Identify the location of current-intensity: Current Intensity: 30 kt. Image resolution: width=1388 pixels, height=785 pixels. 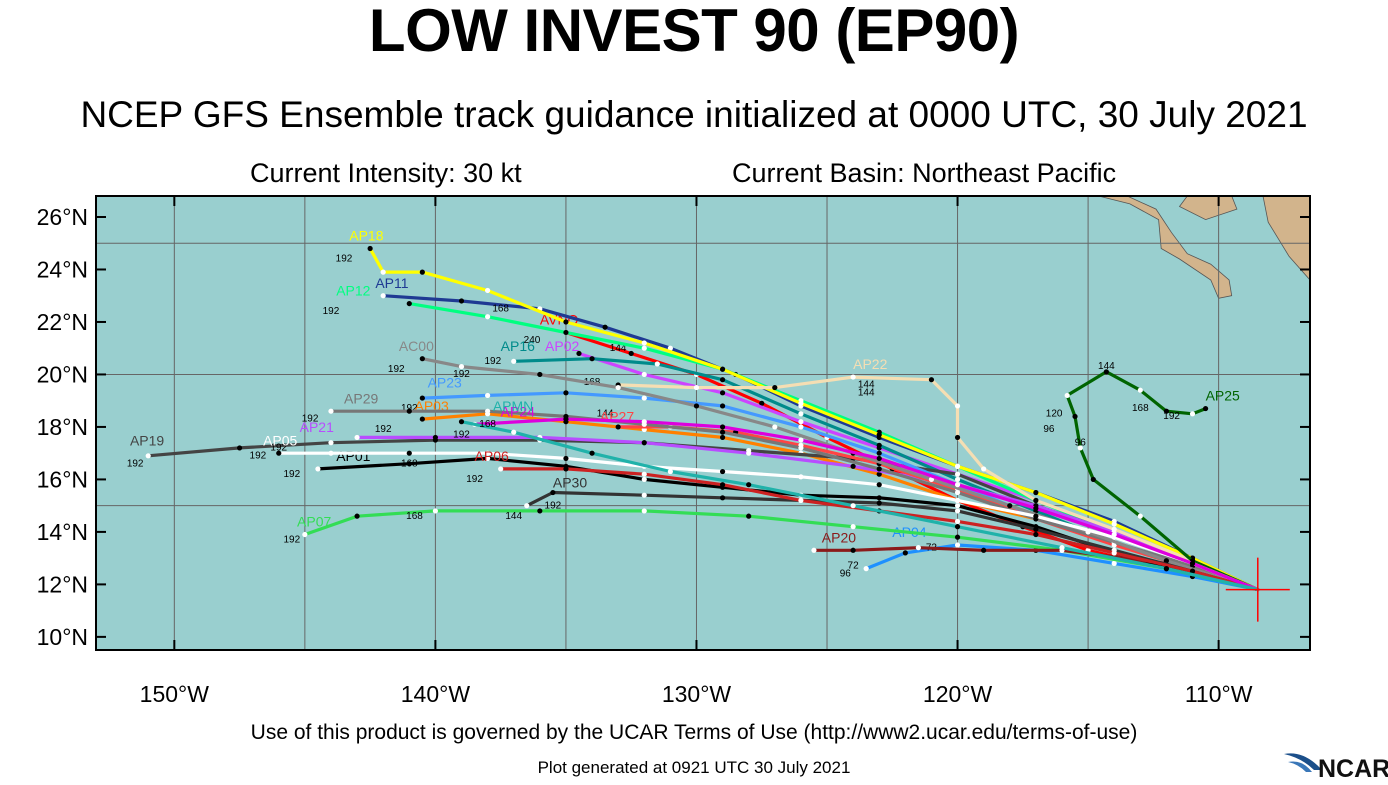
(386, 173).